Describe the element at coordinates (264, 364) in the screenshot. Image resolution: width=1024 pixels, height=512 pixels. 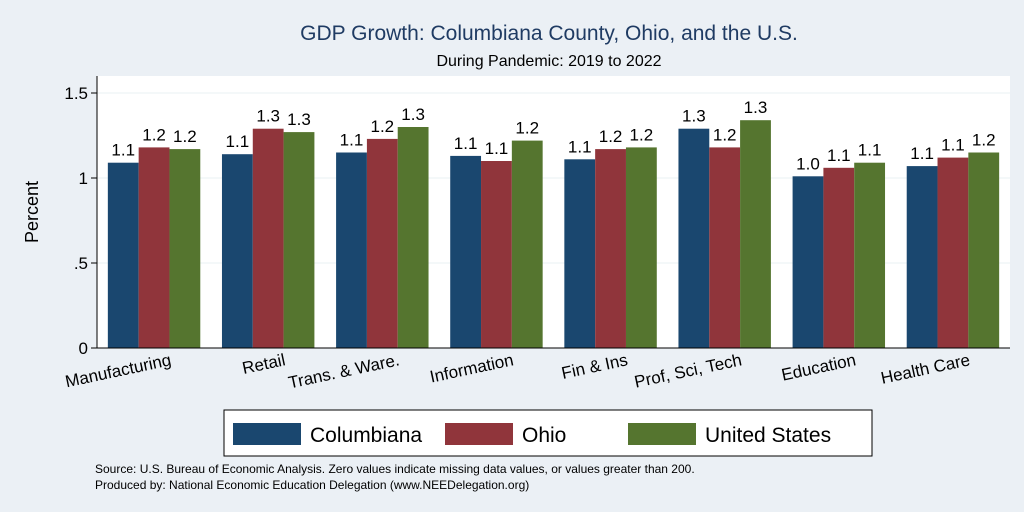
I see `x-category-label: Retail` at that location.